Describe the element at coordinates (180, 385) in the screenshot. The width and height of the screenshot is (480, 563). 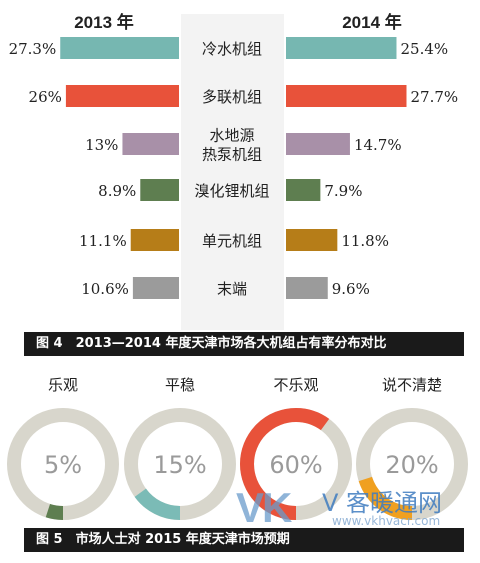
I see `outlook-category-1: 平稳` at that location.